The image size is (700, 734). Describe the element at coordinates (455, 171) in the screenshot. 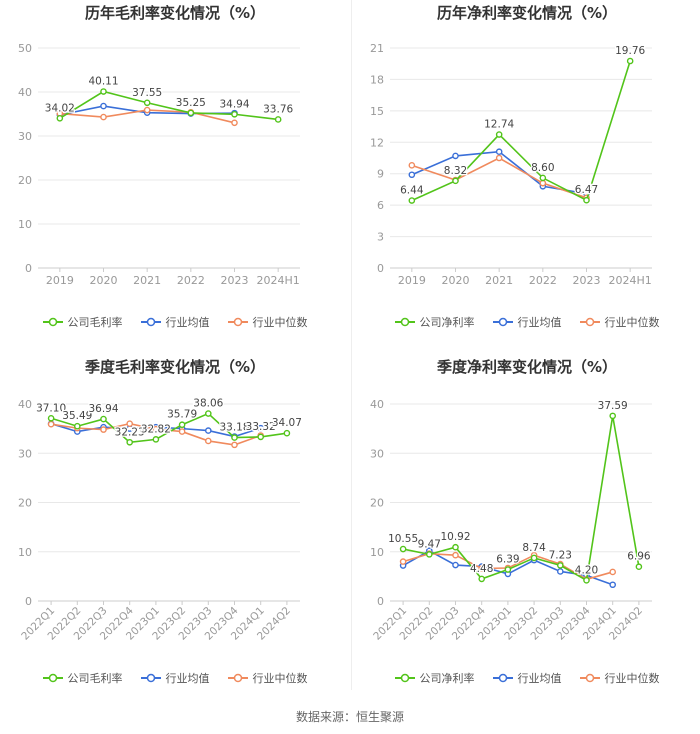

I see `data-label: 8.32` at that location.